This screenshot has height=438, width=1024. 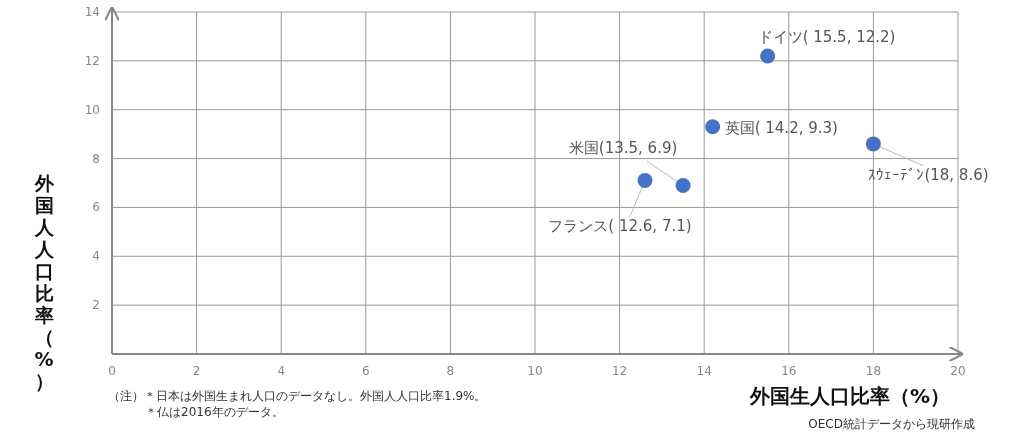 I want to click on y-tick-label: 6, so click(x=96, y=207).